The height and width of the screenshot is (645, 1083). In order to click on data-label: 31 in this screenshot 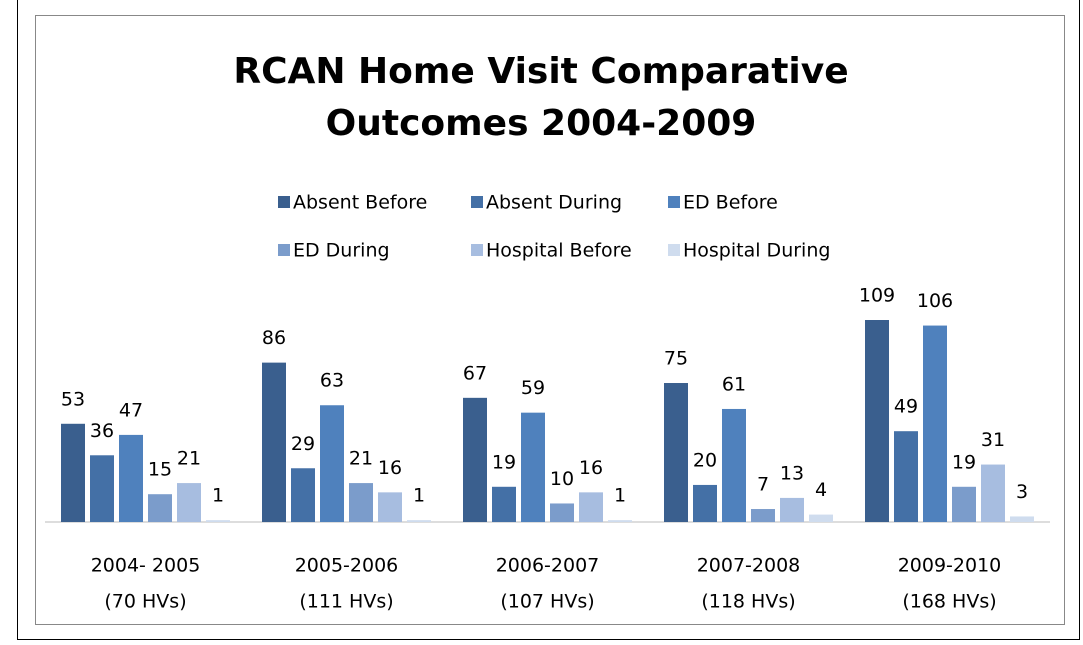, I will do `click(993, 440)`.